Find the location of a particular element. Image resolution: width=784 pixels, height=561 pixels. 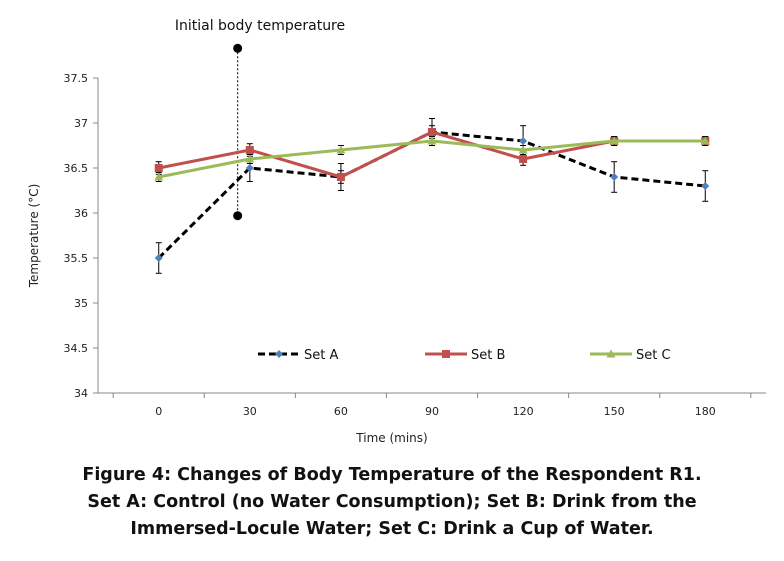

series-set-c is located at coordinates (432, 159).